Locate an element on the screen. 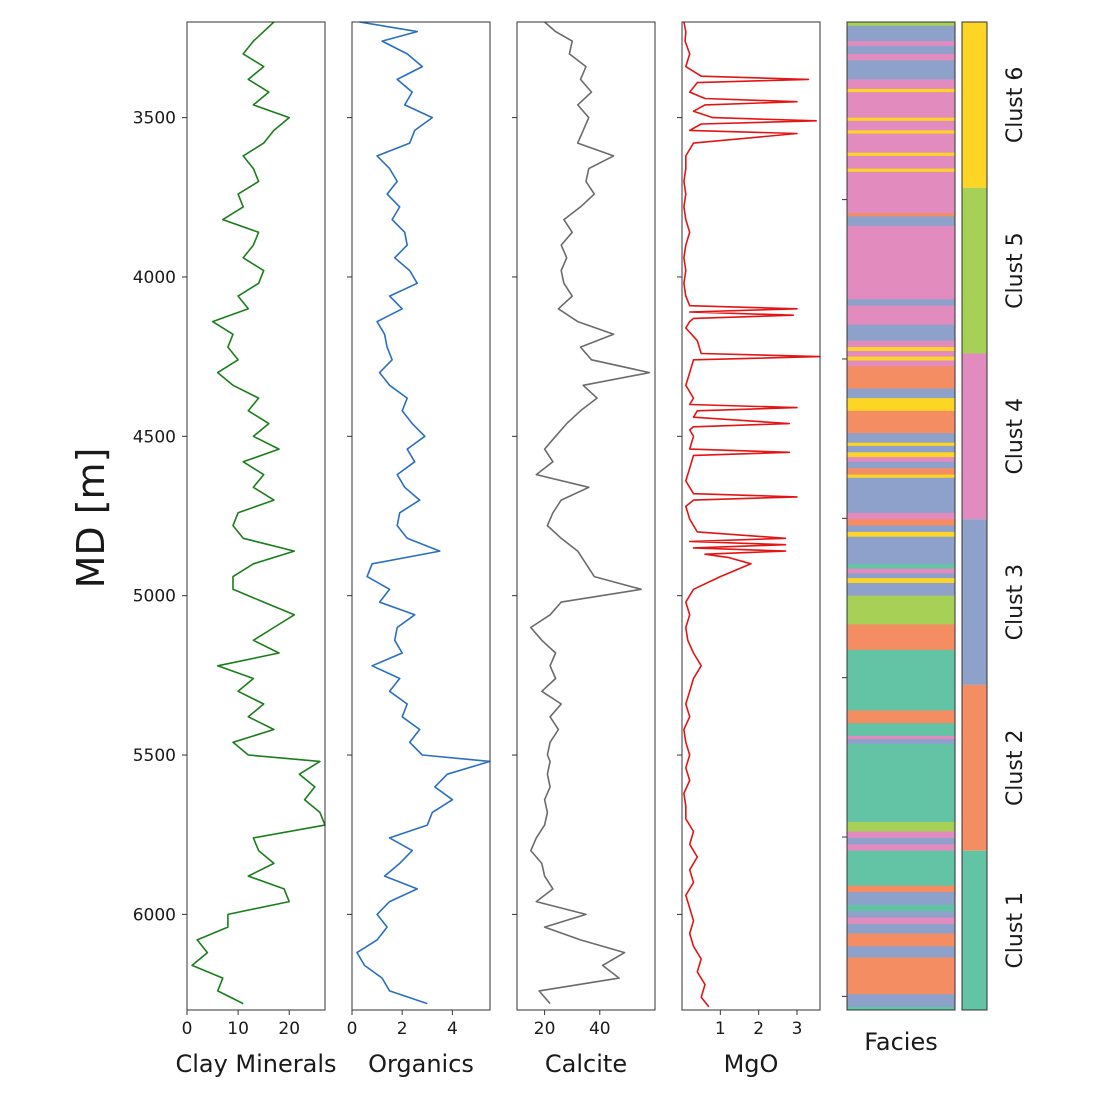 This screenshot has height=1100, width=1100. calcite-curve is located at coordinates (590, 513).